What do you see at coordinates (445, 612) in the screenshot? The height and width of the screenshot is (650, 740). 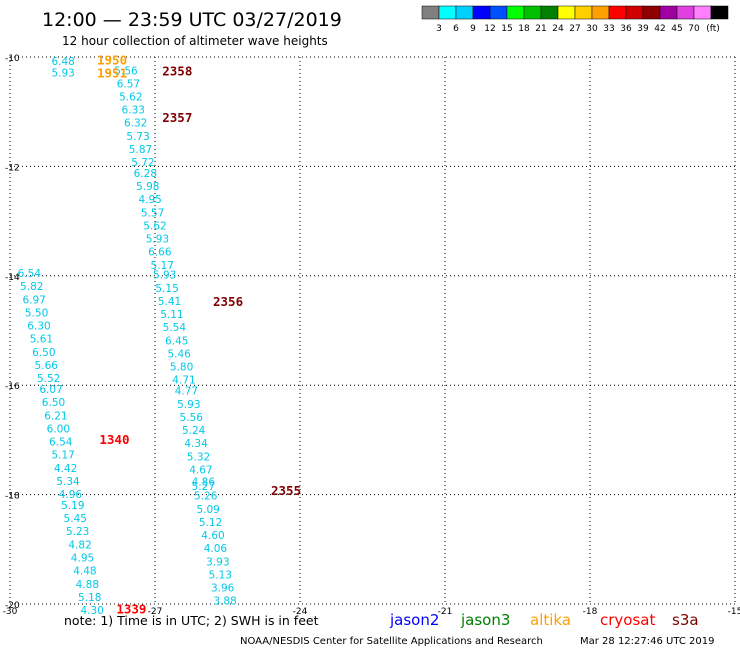 I see `x-tick-label: -21` at bounding box center [445, 612].